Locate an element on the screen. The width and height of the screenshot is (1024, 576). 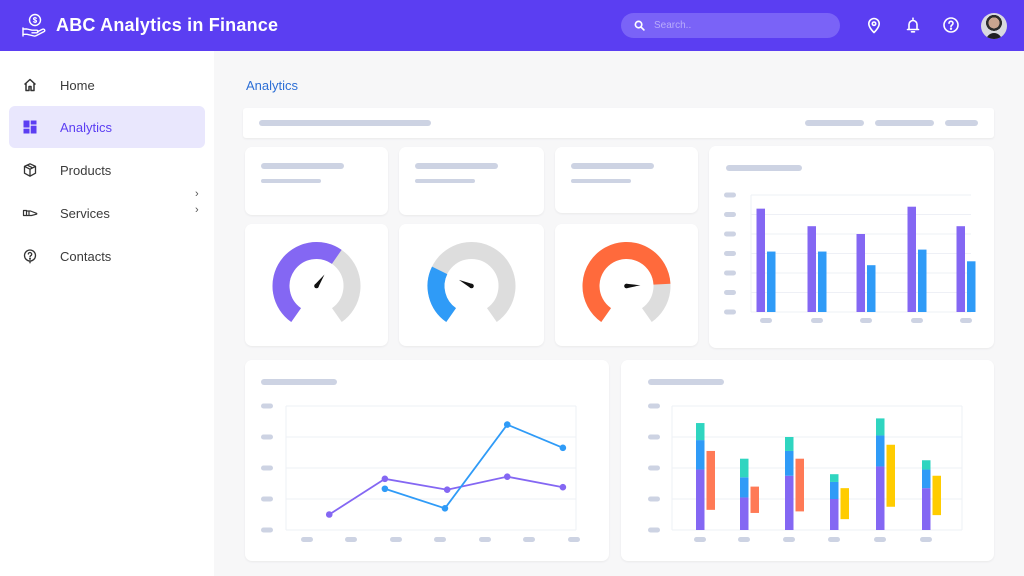
gauge-needle is located at coordinates (633, 286).